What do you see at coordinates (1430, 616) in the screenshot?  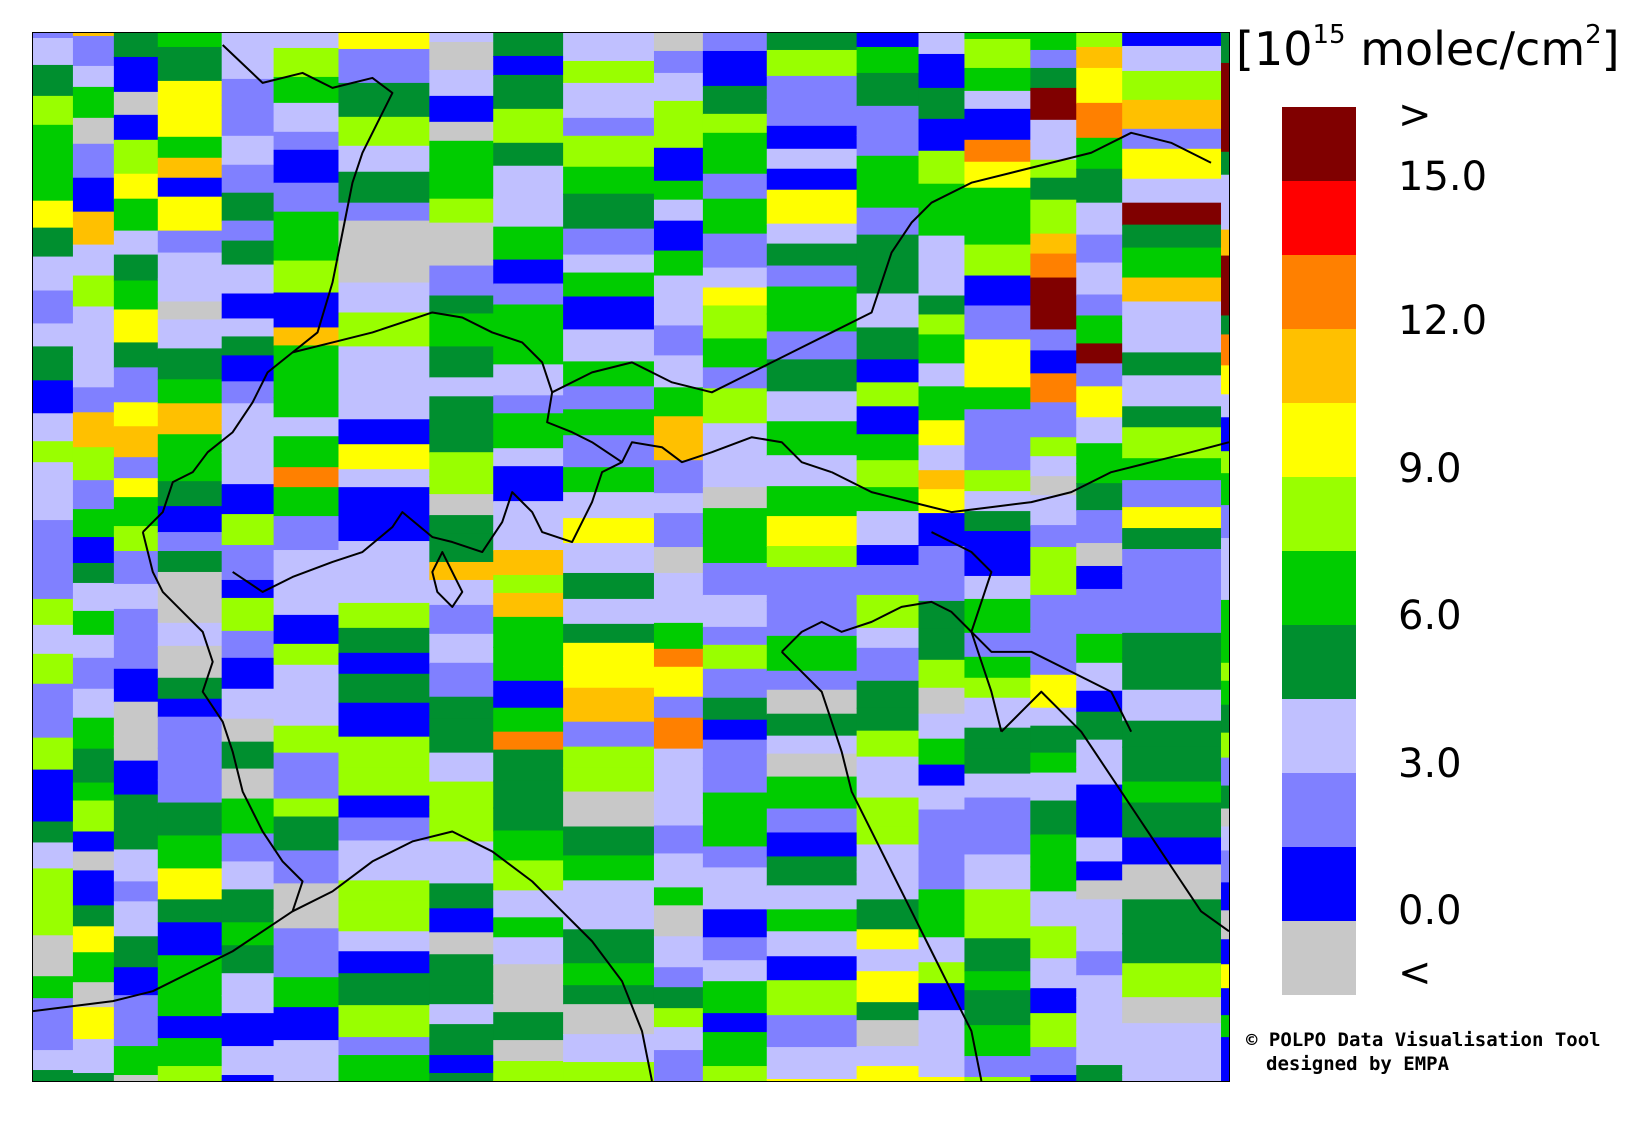 I see `colorbar-label-6: 6.0` at bounding box center [1430, 616].